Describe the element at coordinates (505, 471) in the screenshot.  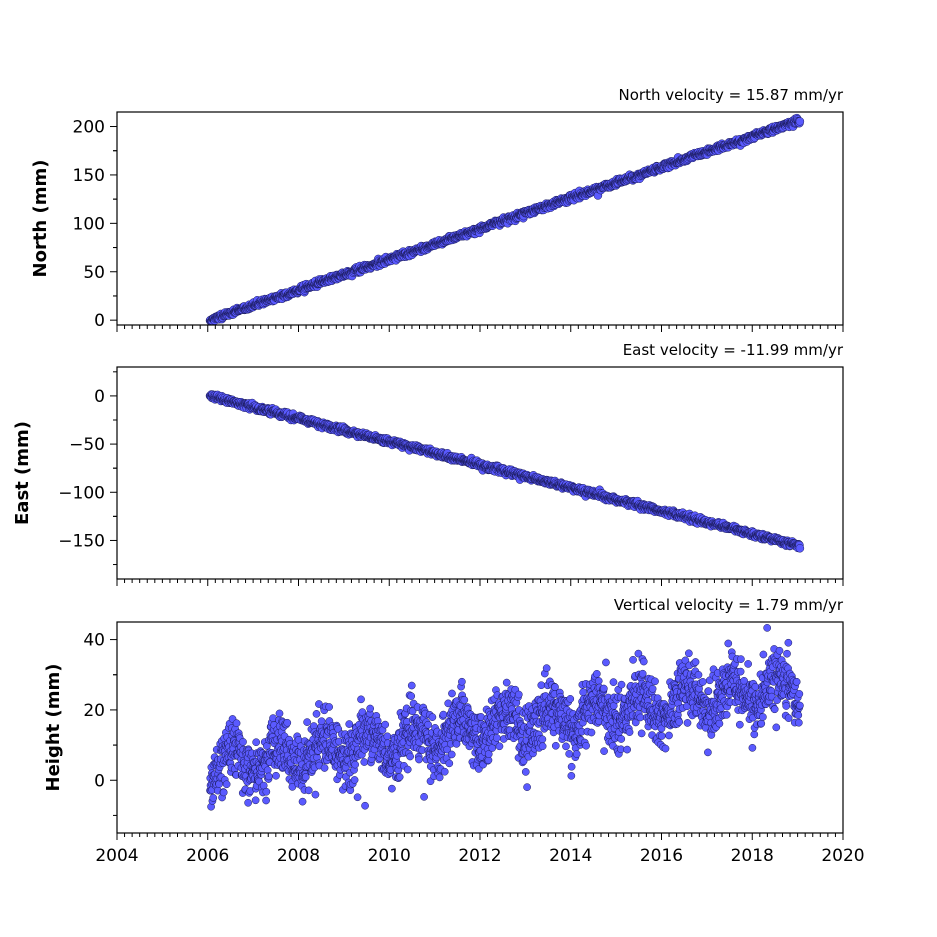
I see `east-data-points` at that location.